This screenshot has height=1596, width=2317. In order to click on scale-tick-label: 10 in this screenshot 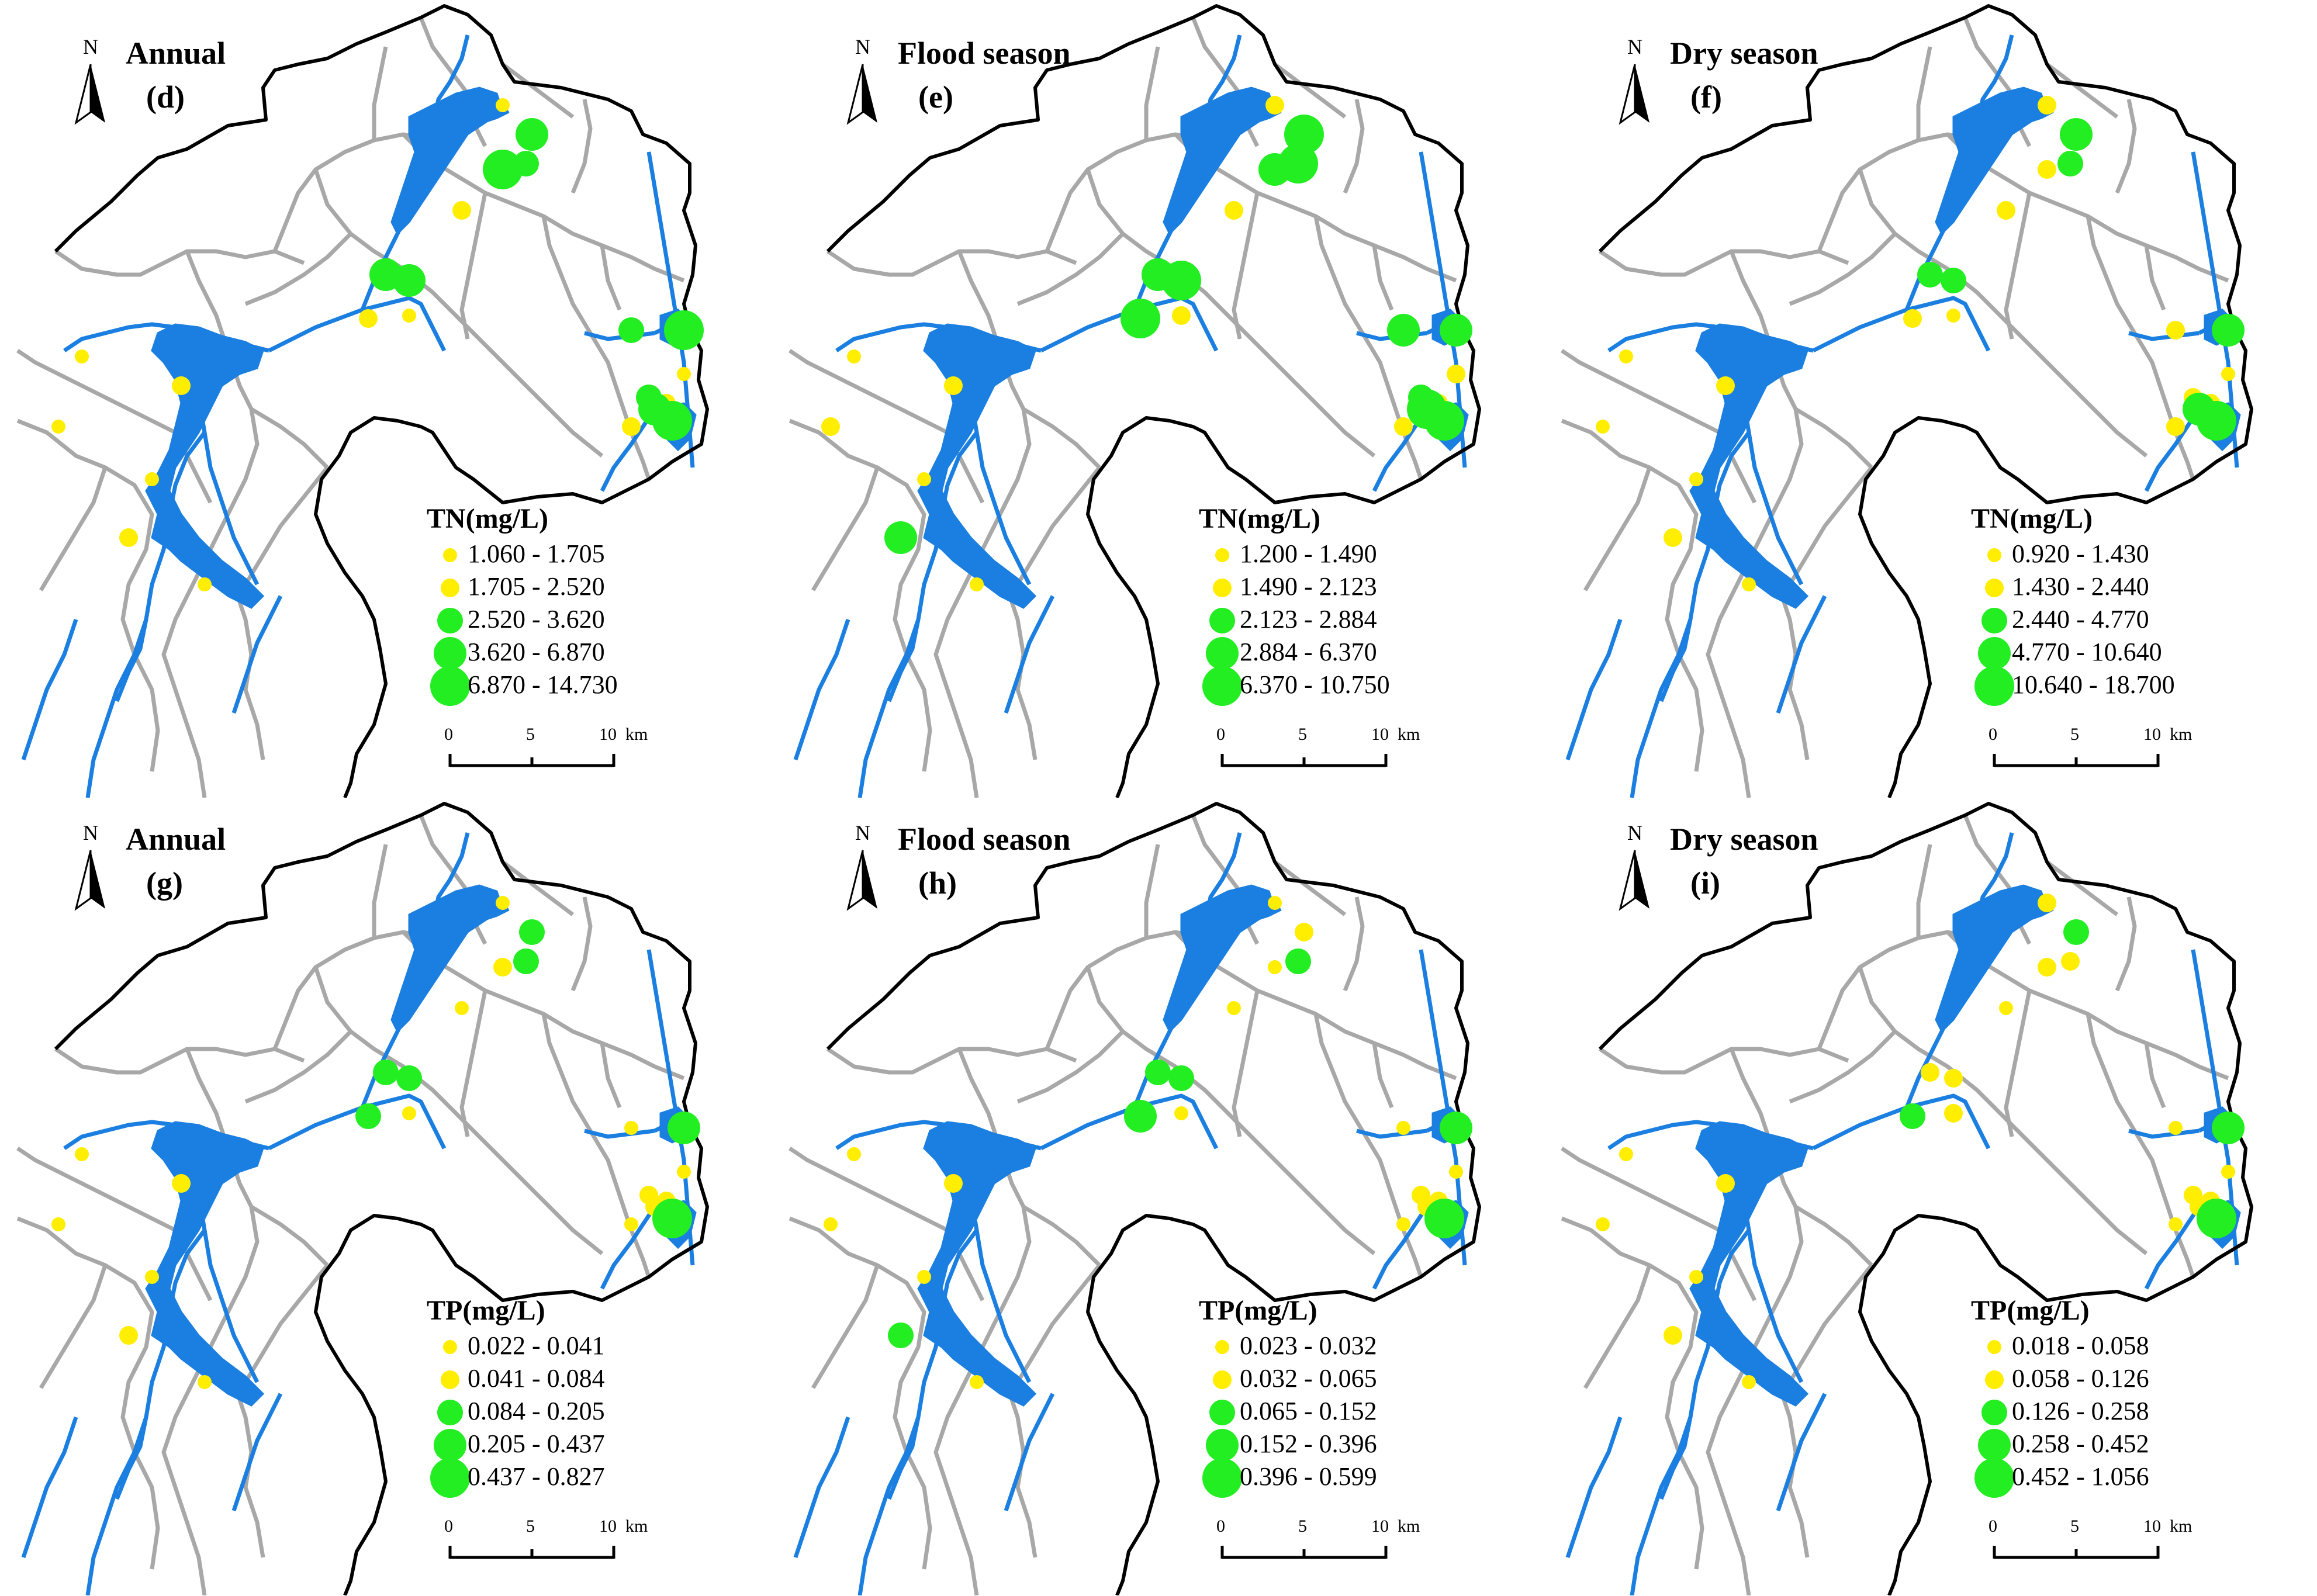, I will do `click(2152, 734)`.